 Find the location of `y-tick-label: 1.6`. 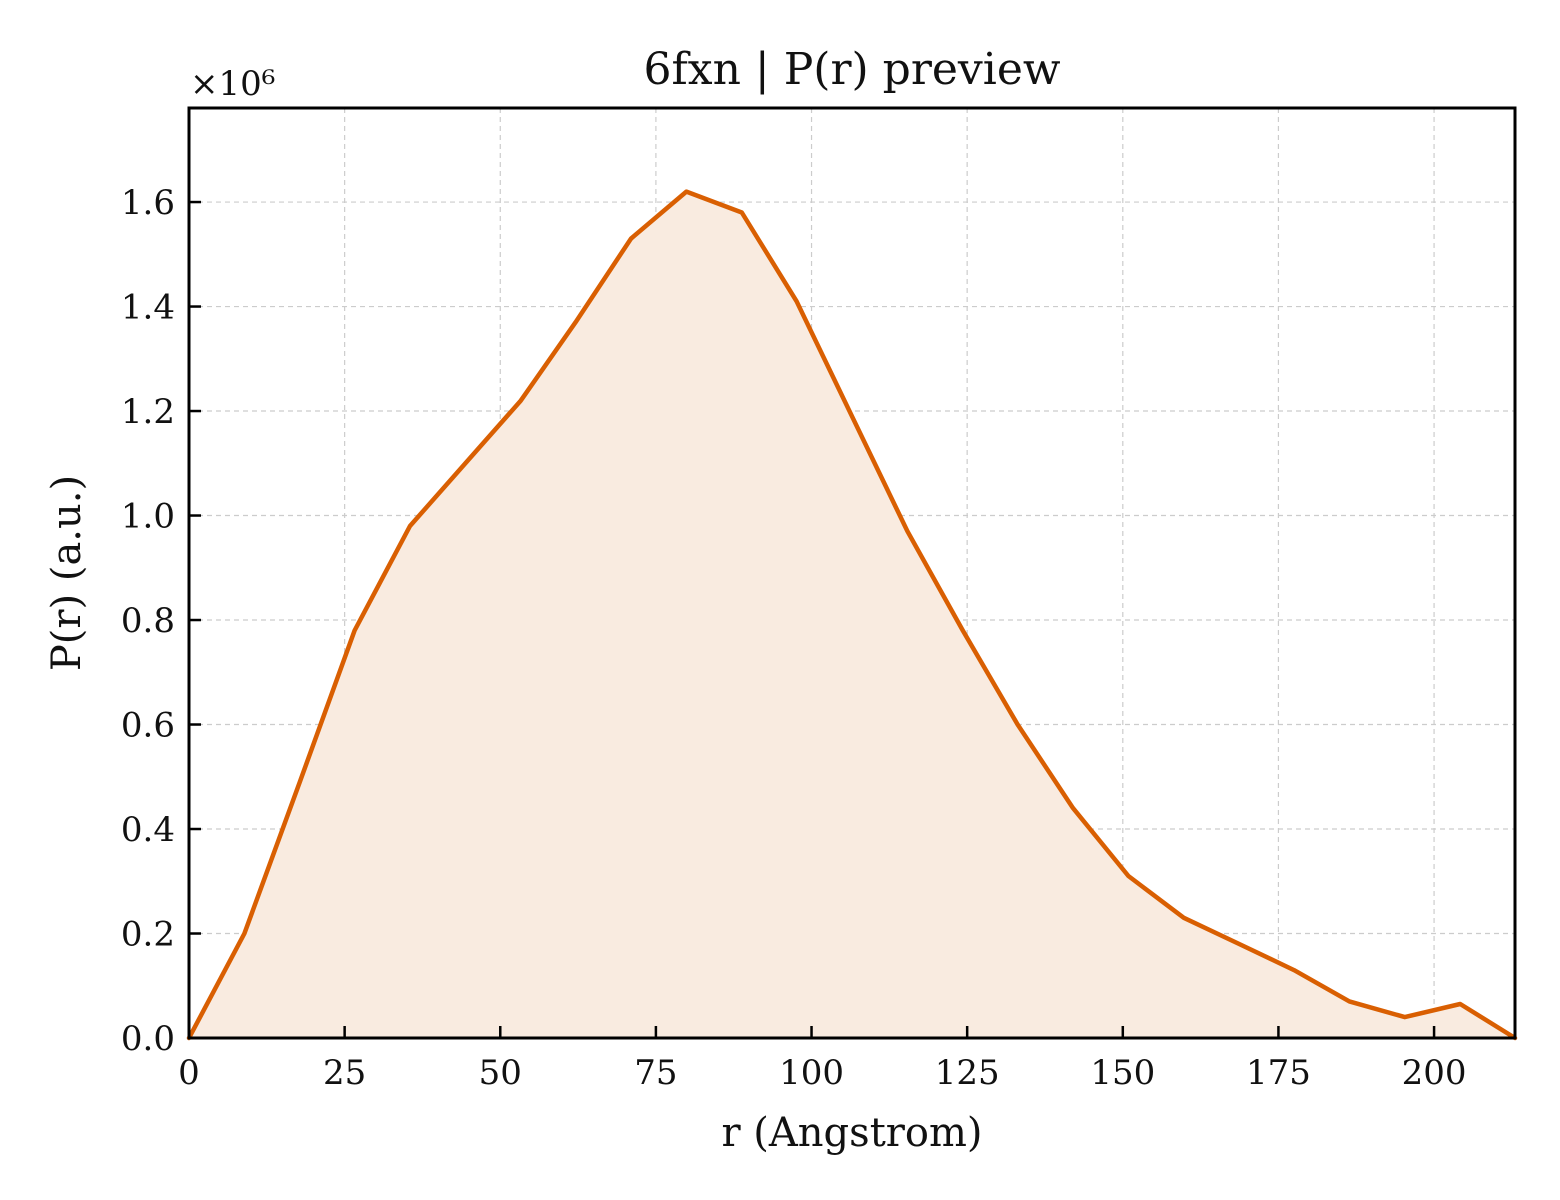

y-tick-label: 1.6 is located at coordinates (148, 203).